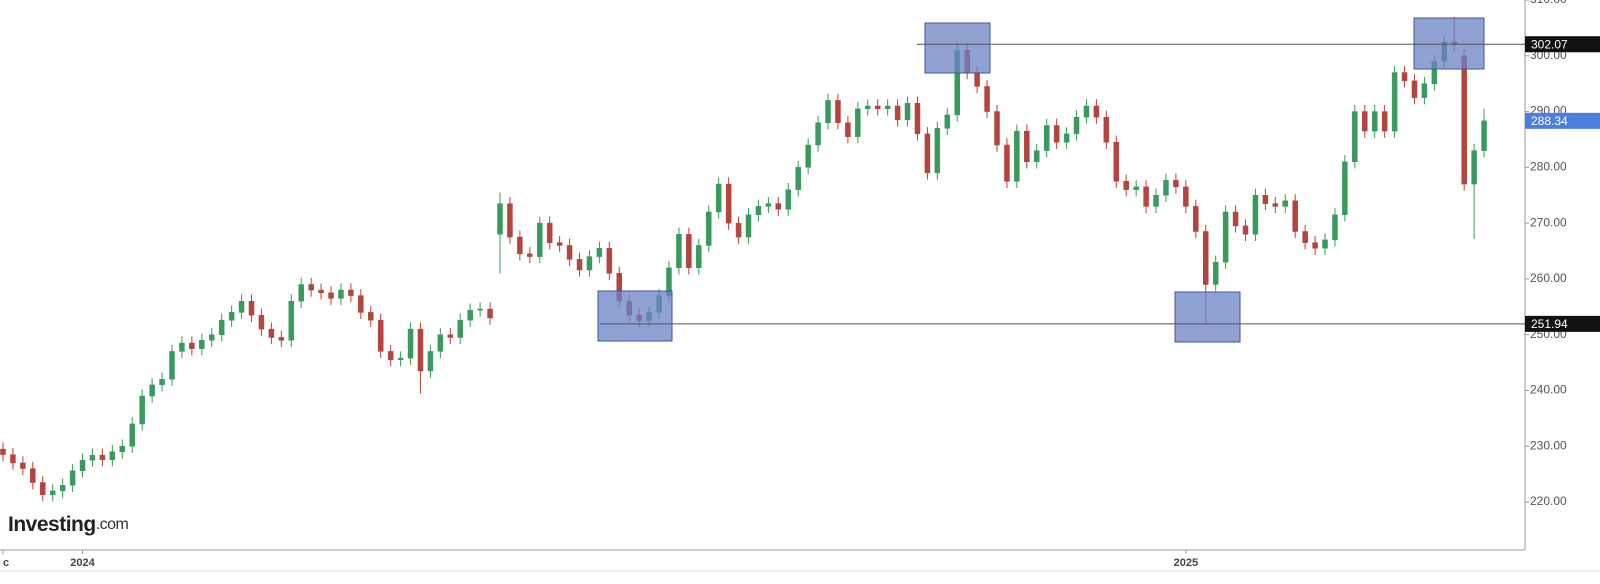 The width and height of the screenshot is (1600, 584). Describe the element at coordinates (6, 563) in the screenshot. I see `x-tick-label: c` at that location.